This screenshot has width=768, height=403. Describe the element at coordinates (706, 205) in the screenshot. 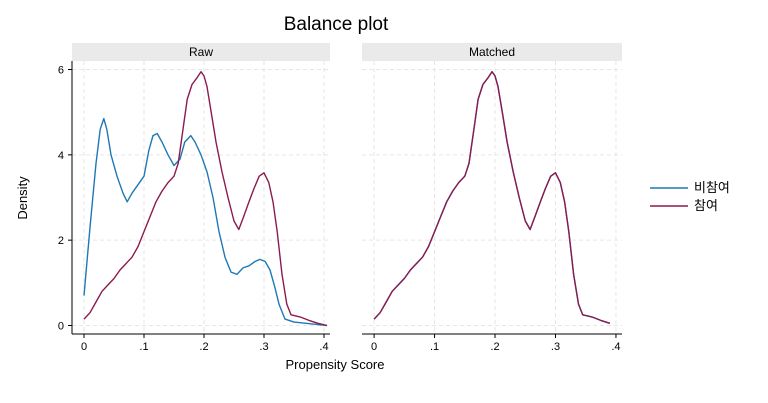

I see `legend-label: 참여` at that location.